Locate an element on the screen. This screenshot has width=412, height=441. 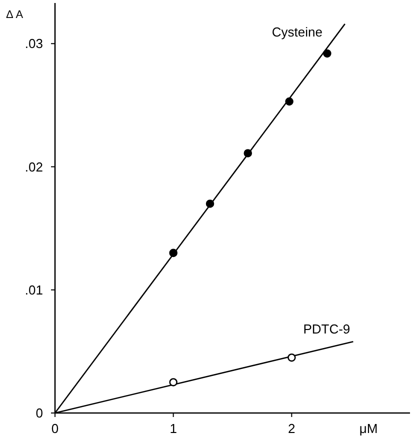
y-tick-label: .01 is located at coordinates (33, 290).